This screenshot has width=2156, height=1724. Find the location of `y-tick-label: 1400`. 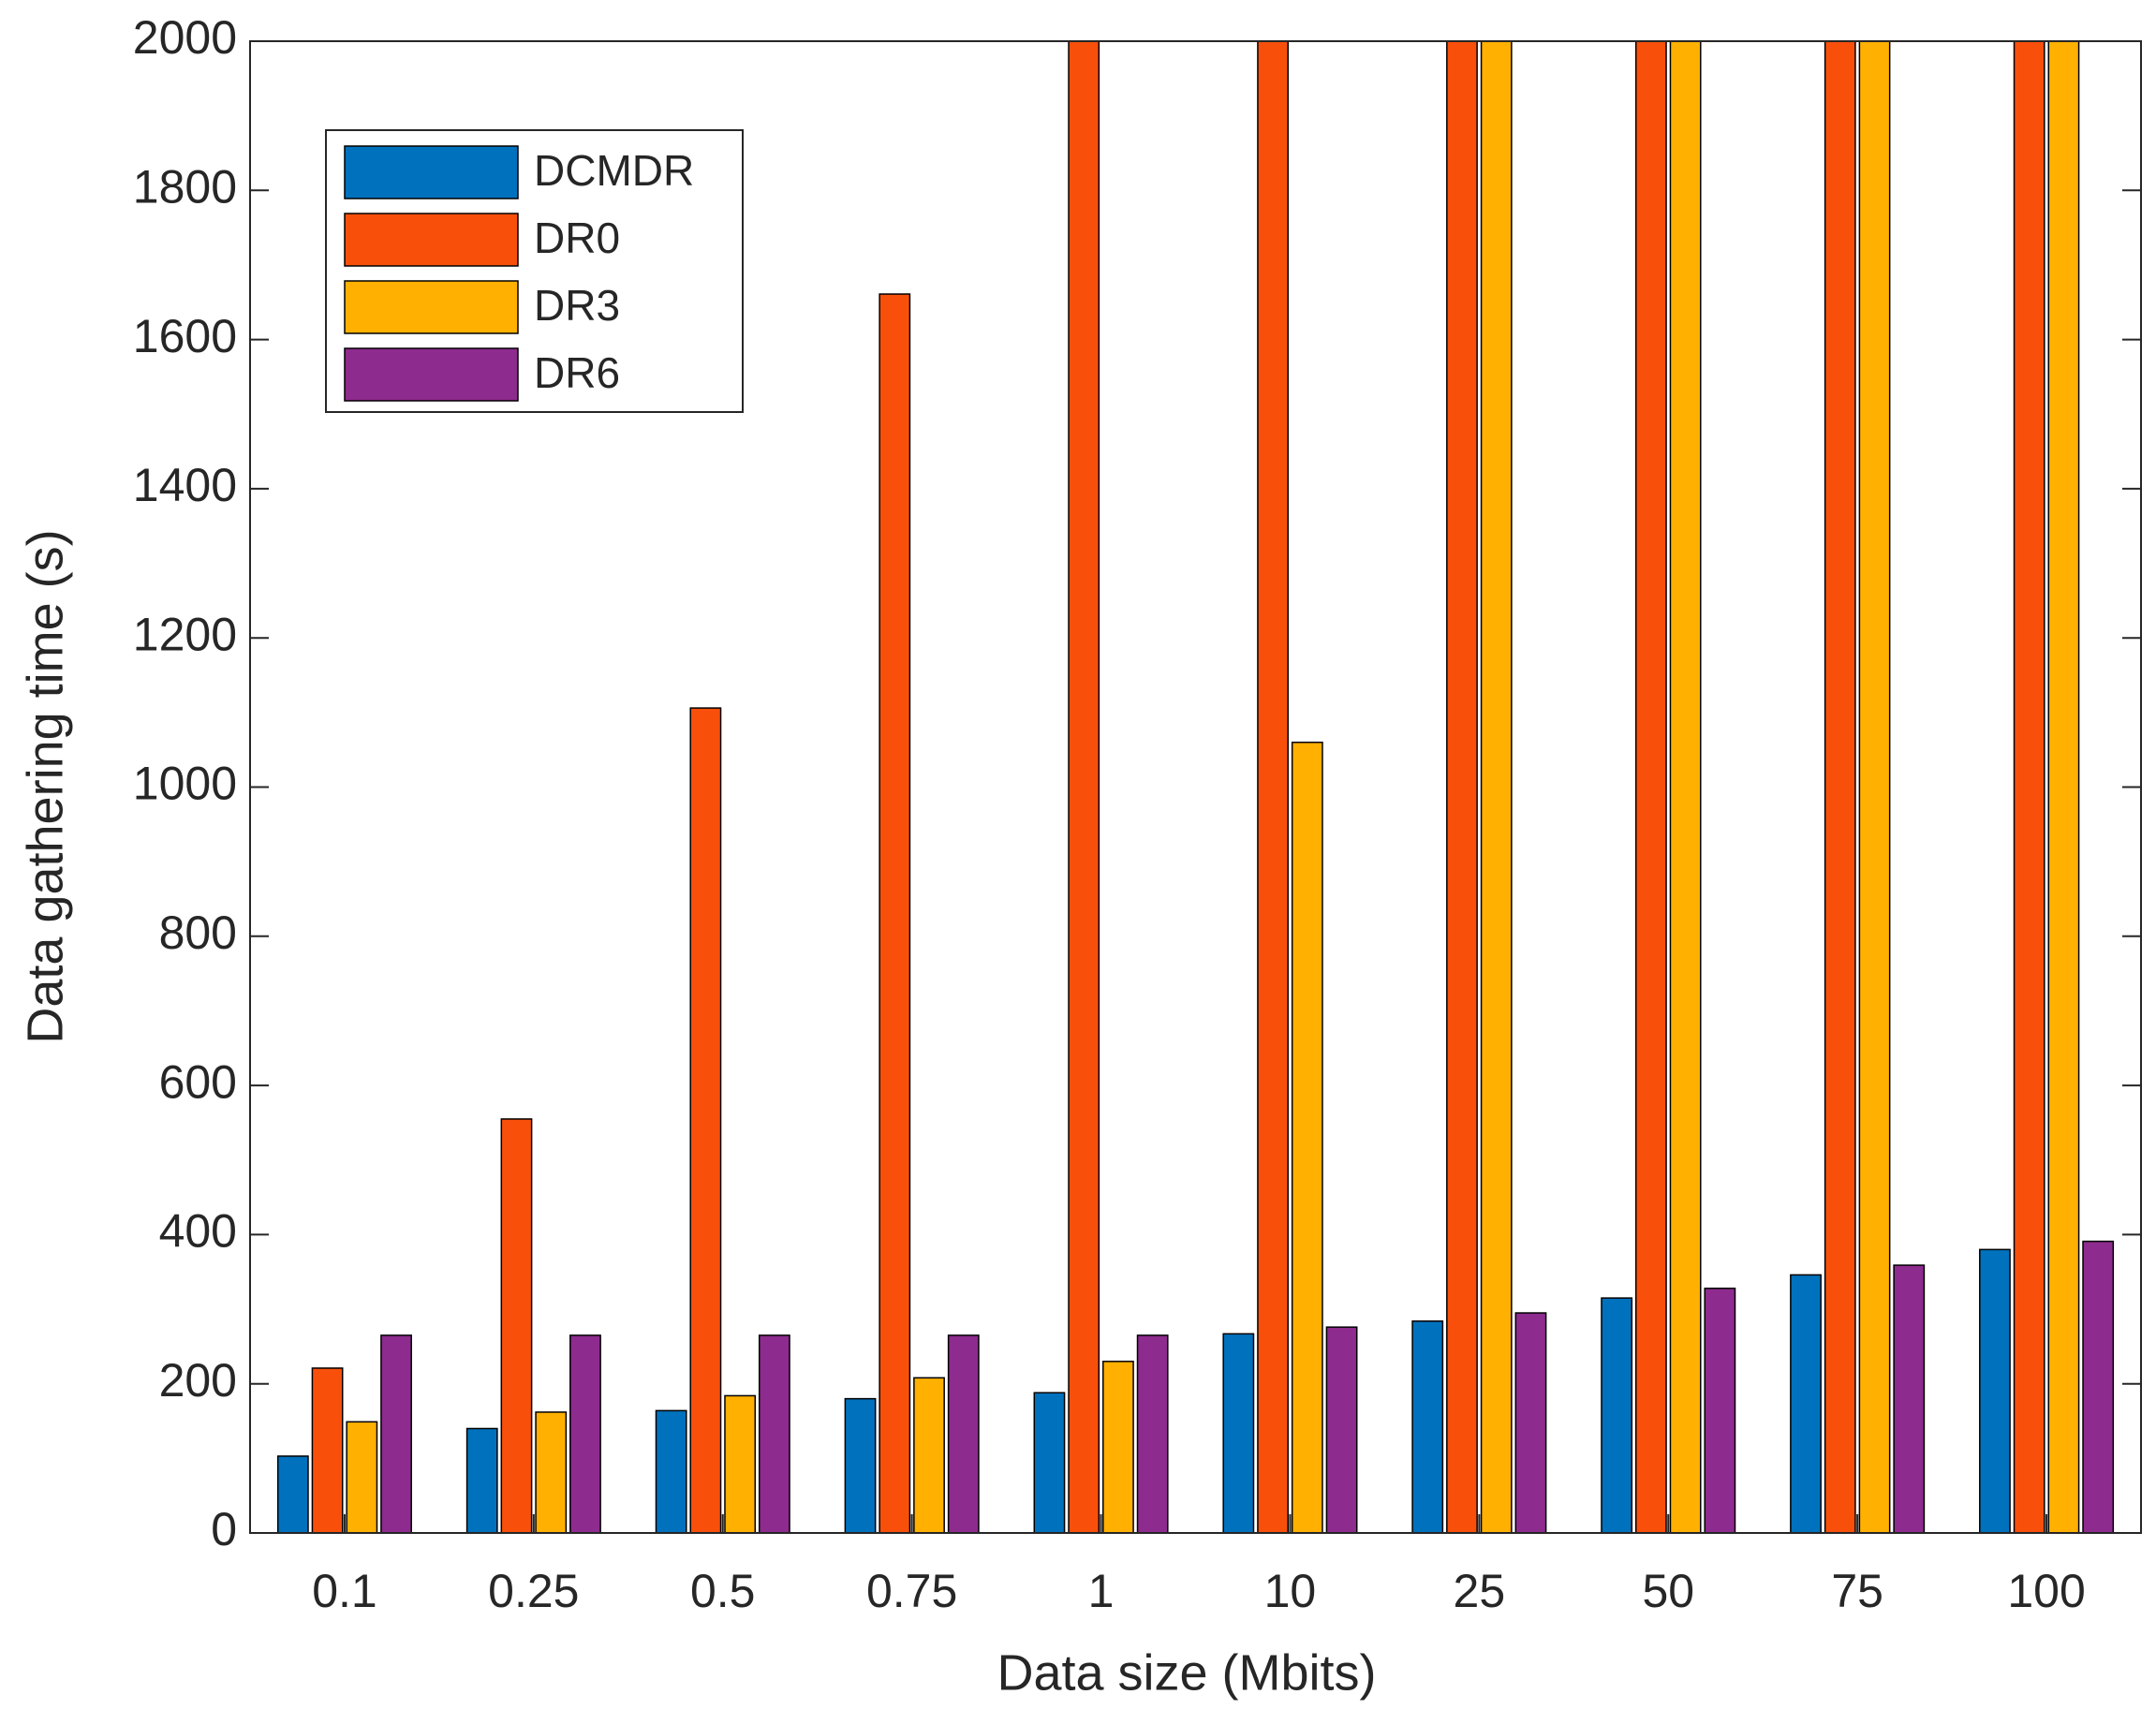

y-tick-label: 1400 is located at coordinates (185, 485).